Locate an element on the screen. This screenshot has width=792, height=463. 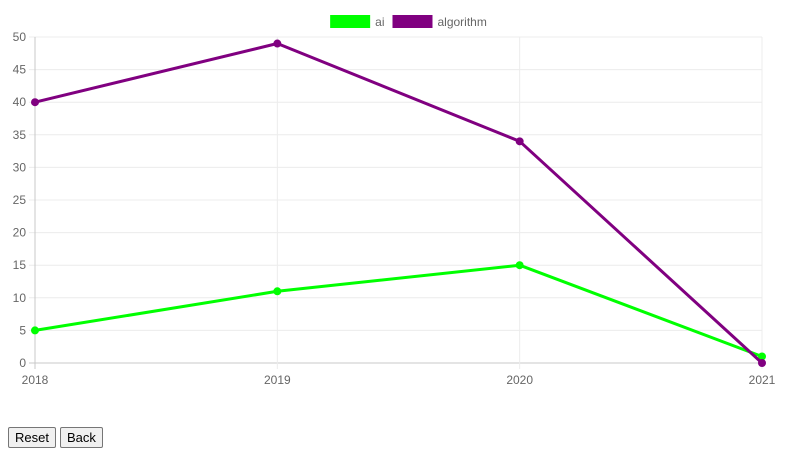
legend-label: ai is located at coordinates (379, 22).